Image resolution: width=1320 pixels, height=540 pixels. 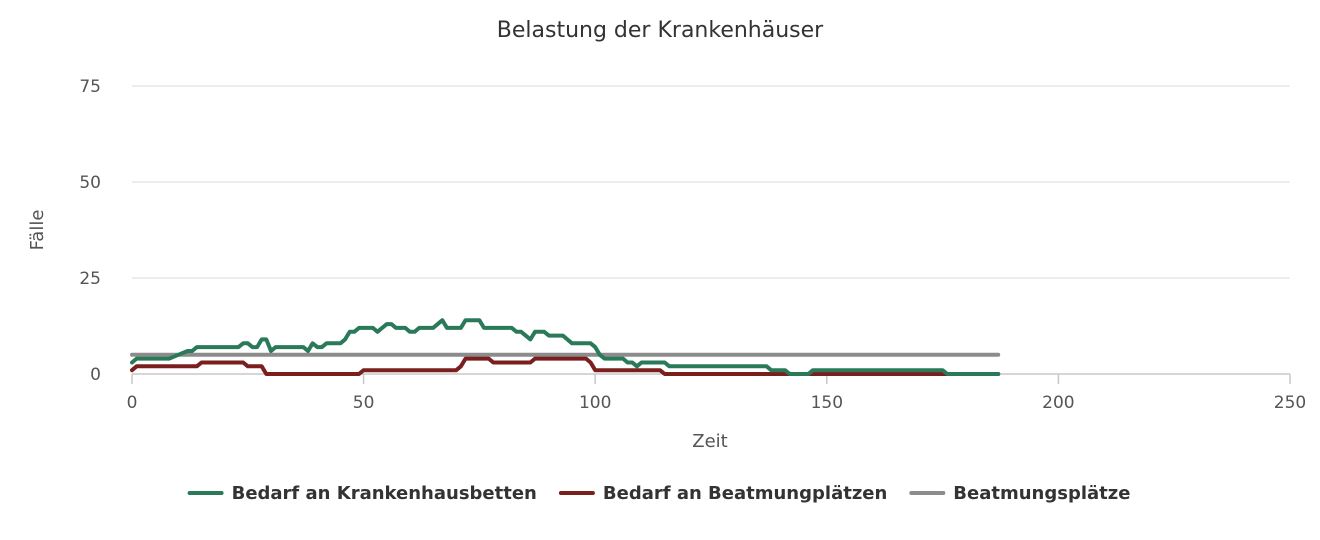 What do you see at coordinates (384, 493) in the screenshot?
I see `legend-label: Bedarf an Krankenhausbetten` at bounding box center [384, 493].